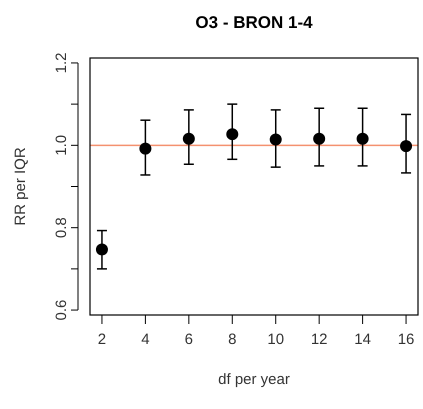  What do you see at coordinates (189, 339) in the screenshot?
I see `x-tick-label: 6` at bounding box center [189, 339].